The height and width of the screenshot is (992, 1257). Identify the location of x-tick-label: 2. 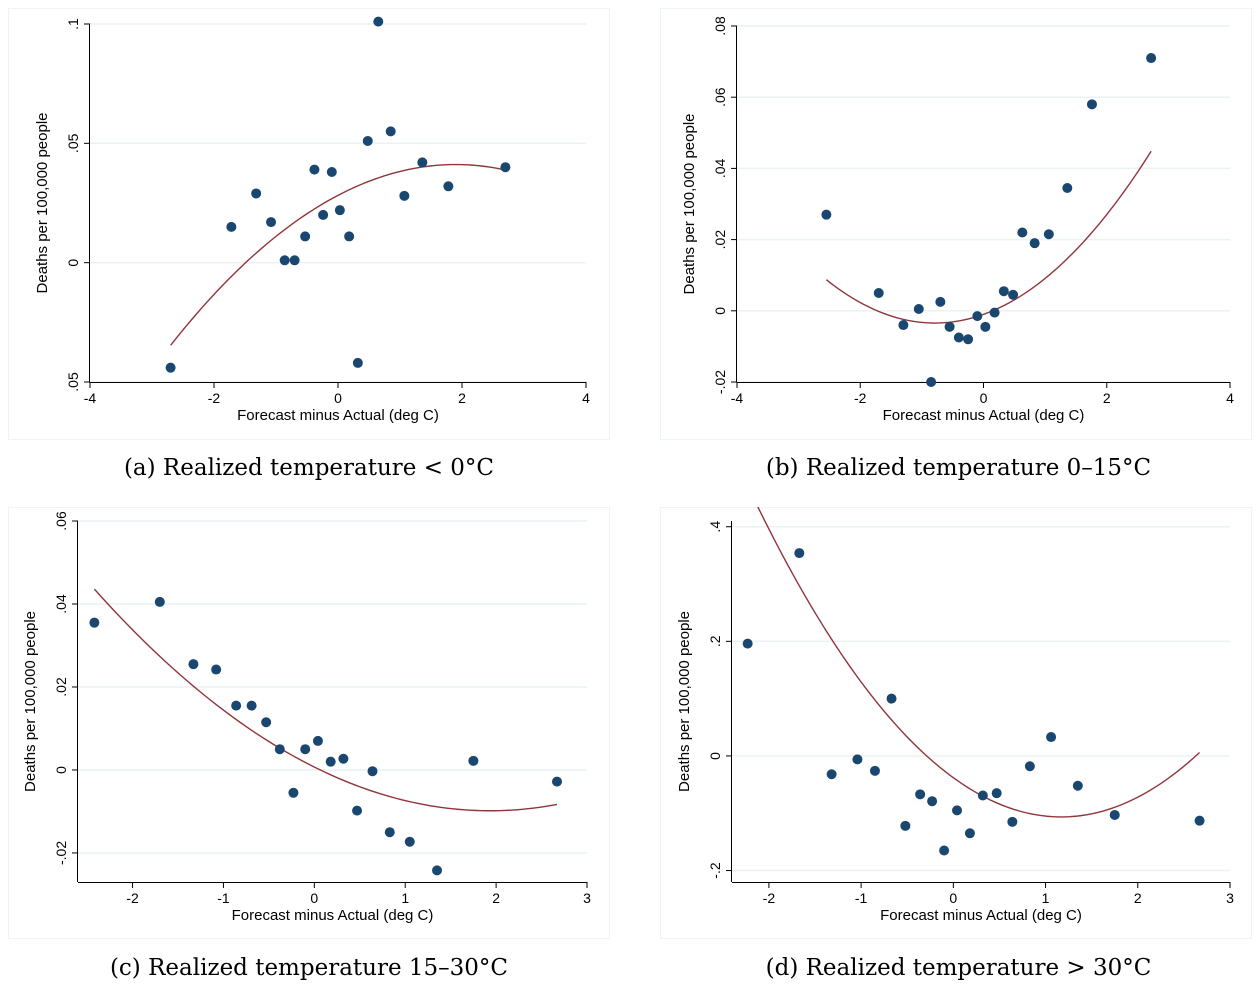
(496, 898).